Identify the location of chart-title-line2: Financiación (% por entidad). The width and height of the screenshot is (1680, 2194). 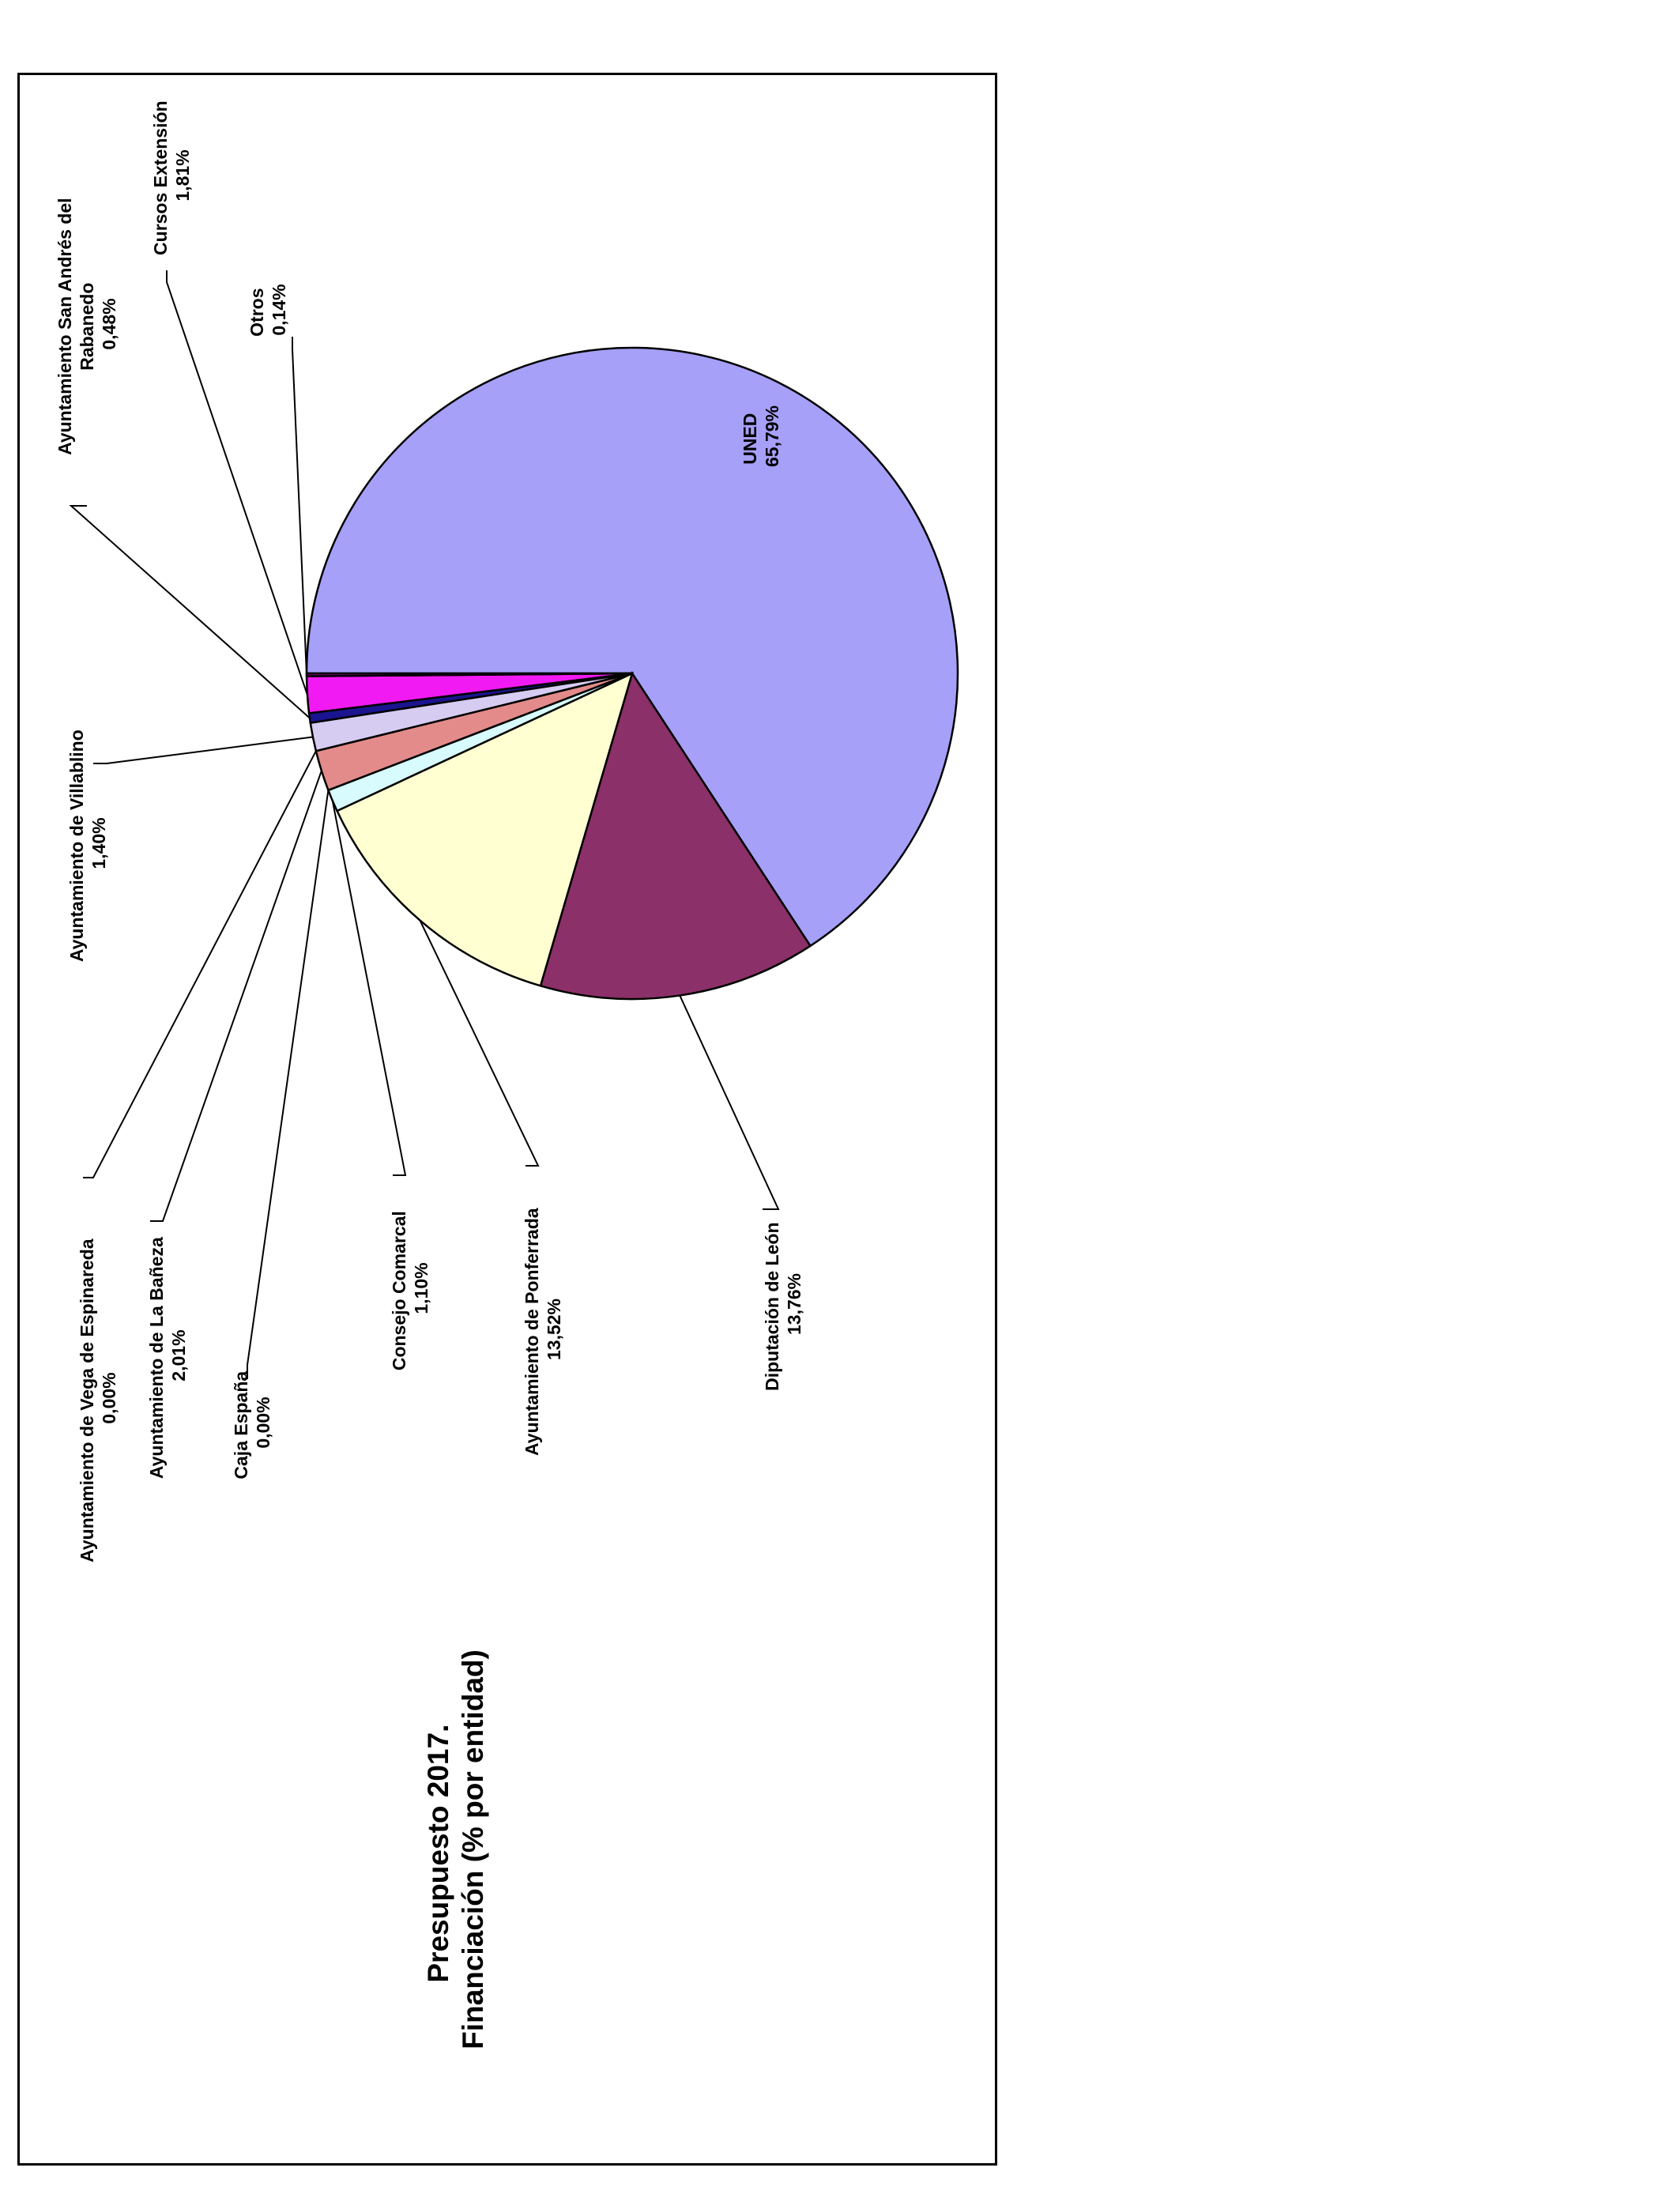
(473, 1849).